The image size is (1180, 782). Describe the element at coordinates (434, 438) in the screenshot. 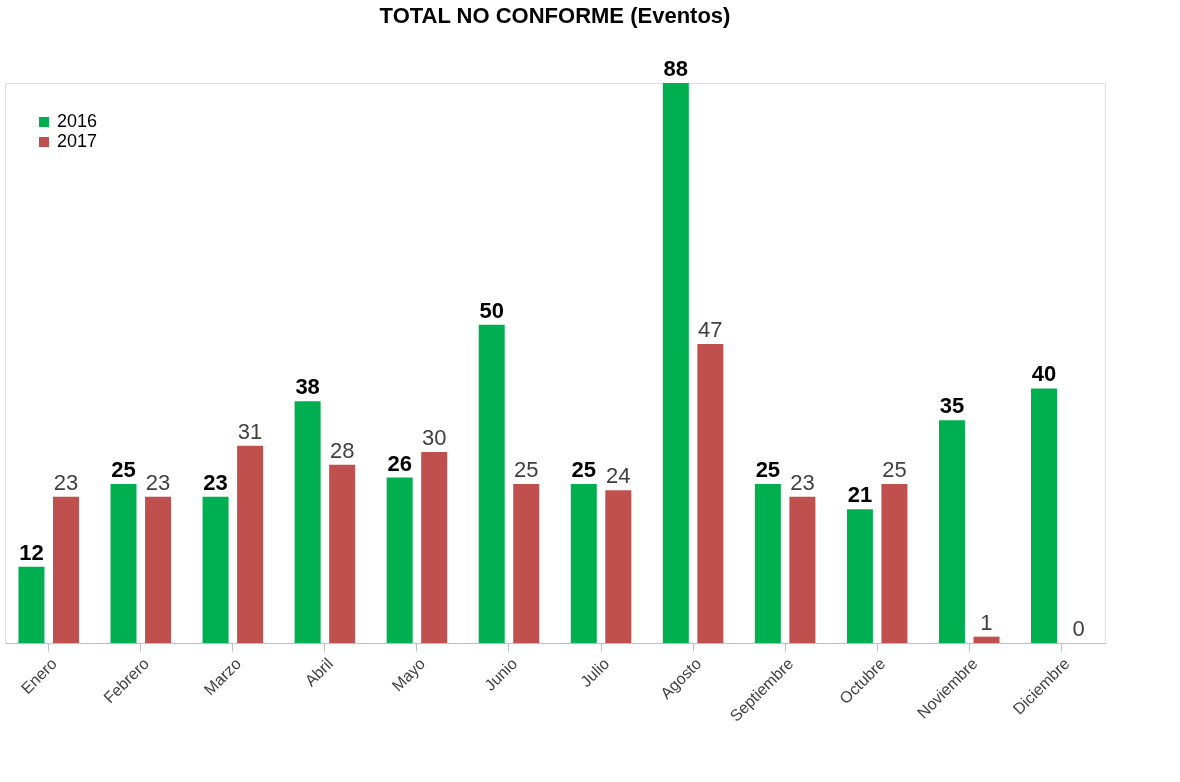

I see `data-label: 30` at that location.